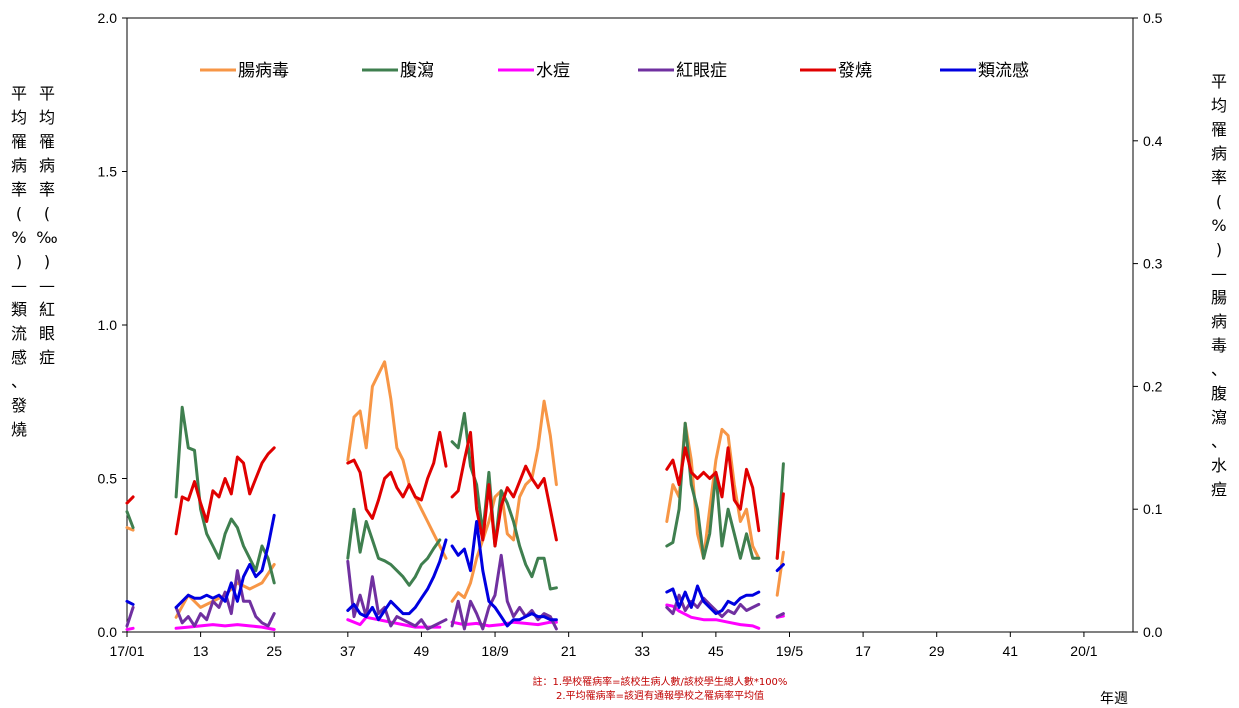  Describe the element at coordinates (660, 696) in the screenshot. I see `footnote-line-2: 2.平均罹病率=該週有通報學校之罹病率平均值` at that location.